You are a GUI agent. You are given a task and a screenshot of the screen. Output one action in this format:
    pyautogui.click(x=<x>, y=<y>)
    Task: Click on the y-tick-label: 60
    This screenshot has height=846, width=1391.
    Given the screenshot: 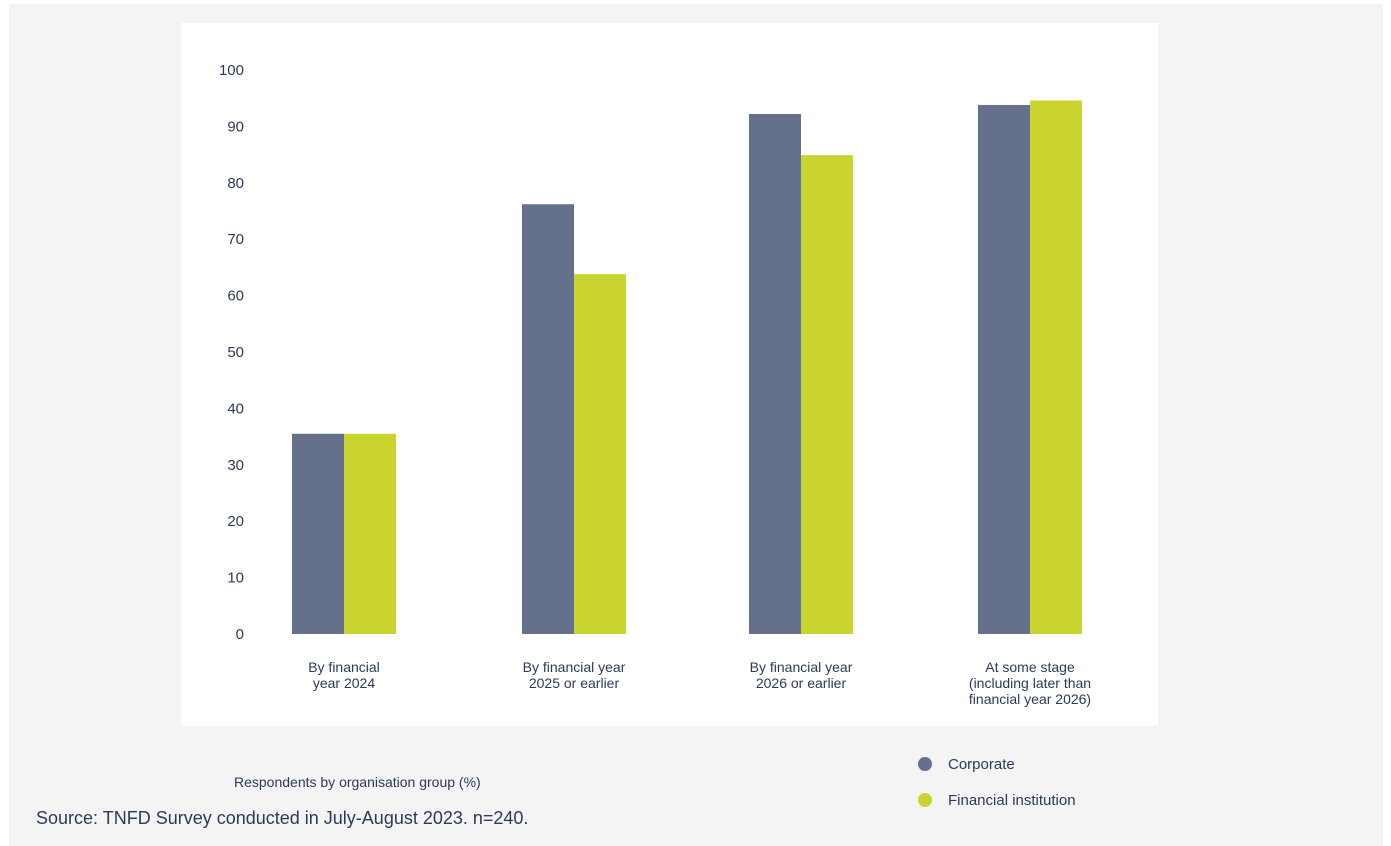 What is the action you would take?
    pyautogui.click(x=235, y=296)
    